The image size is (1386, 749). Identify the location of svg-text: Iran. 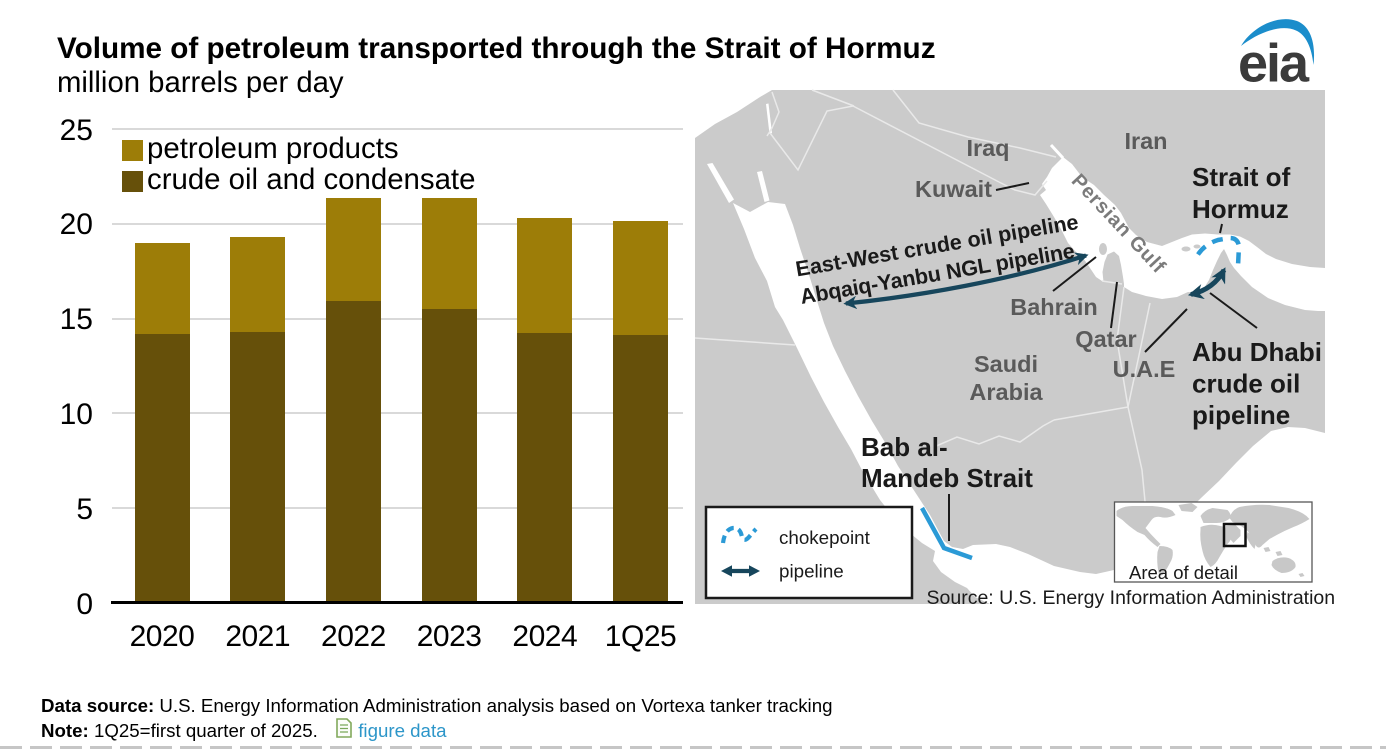
(1145, 141).